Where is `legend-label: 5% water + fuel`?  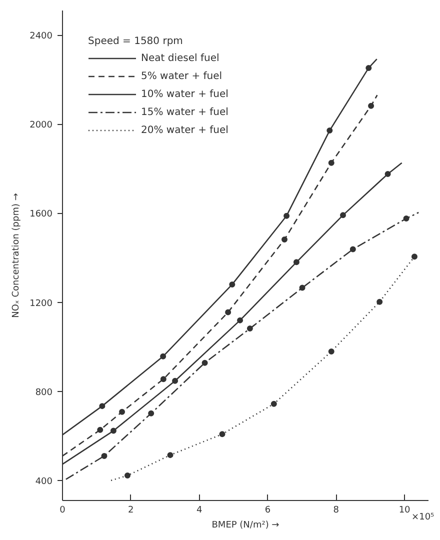
legend-label: 5% water + fuel is located at coordinates (181, 76).